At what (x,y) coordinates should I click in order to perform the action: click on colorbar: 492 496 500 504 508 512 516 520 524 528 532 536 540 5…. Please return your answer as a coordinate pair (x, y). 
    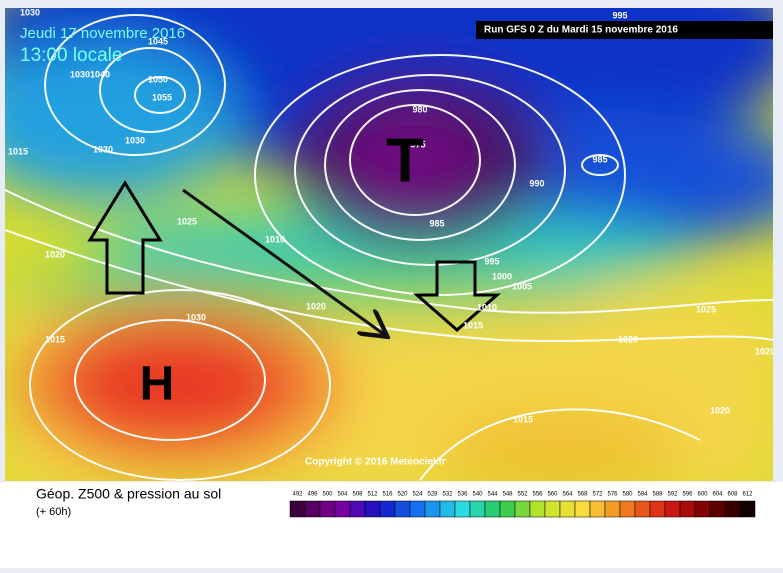
    Looking at the image, I should click on (522, 505).